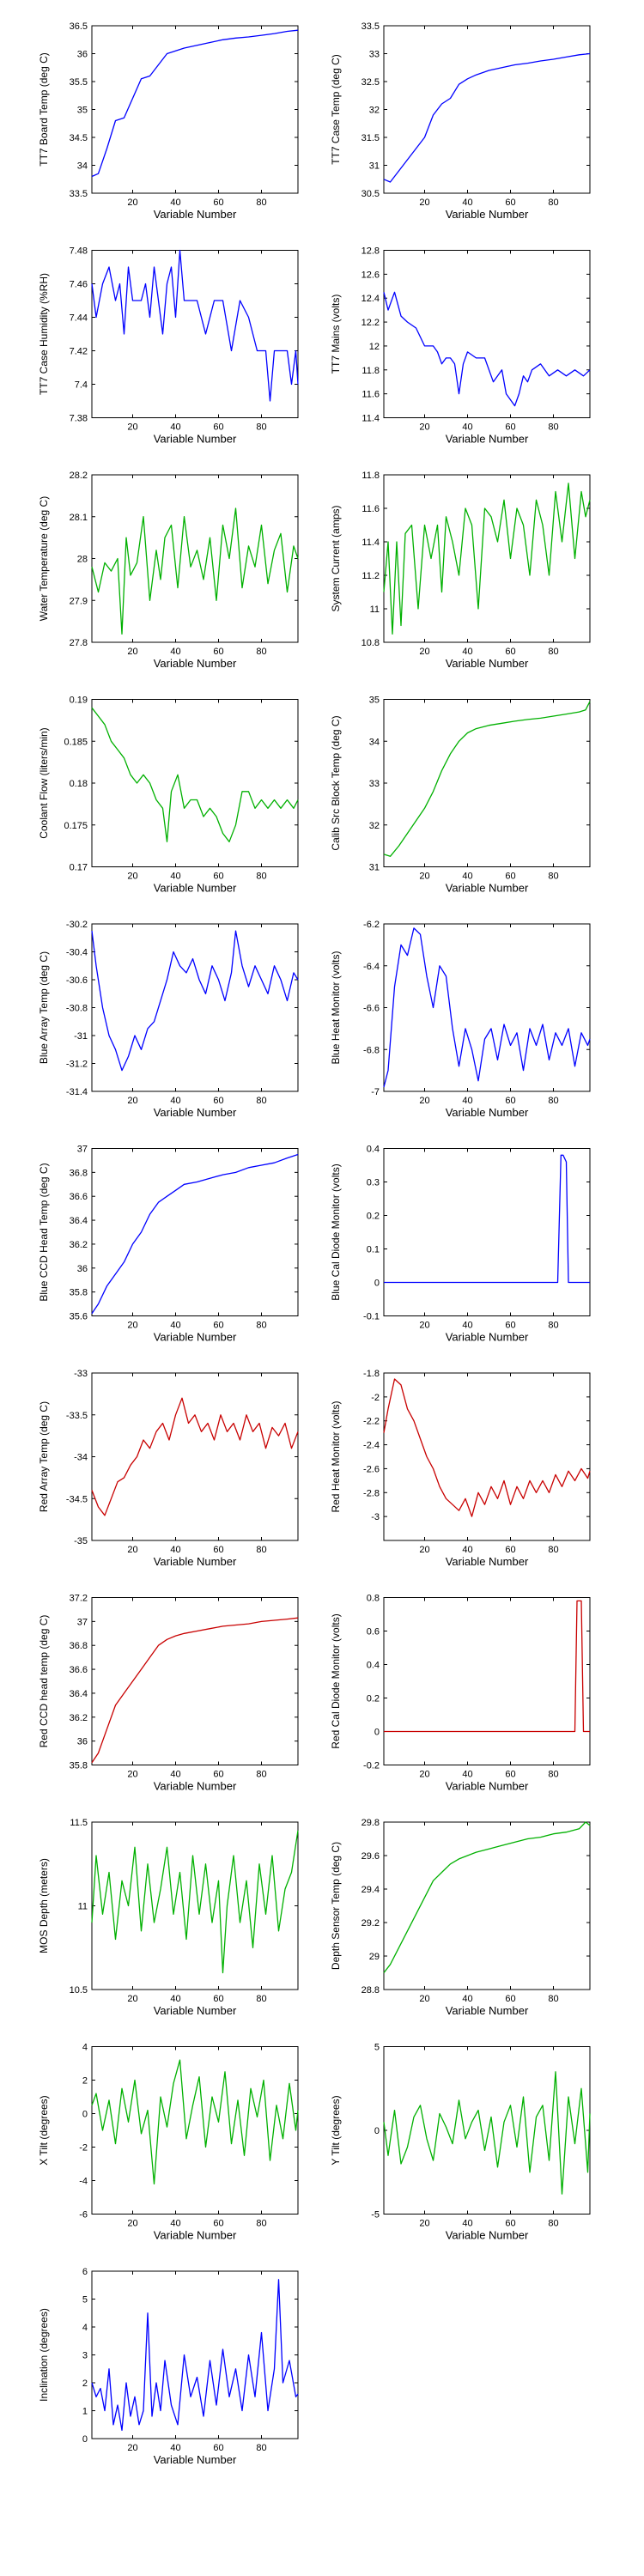  Describe the element at coordinates (77, 1009) in the screenshot. I see `y-tick-label: -30.8` at that location.